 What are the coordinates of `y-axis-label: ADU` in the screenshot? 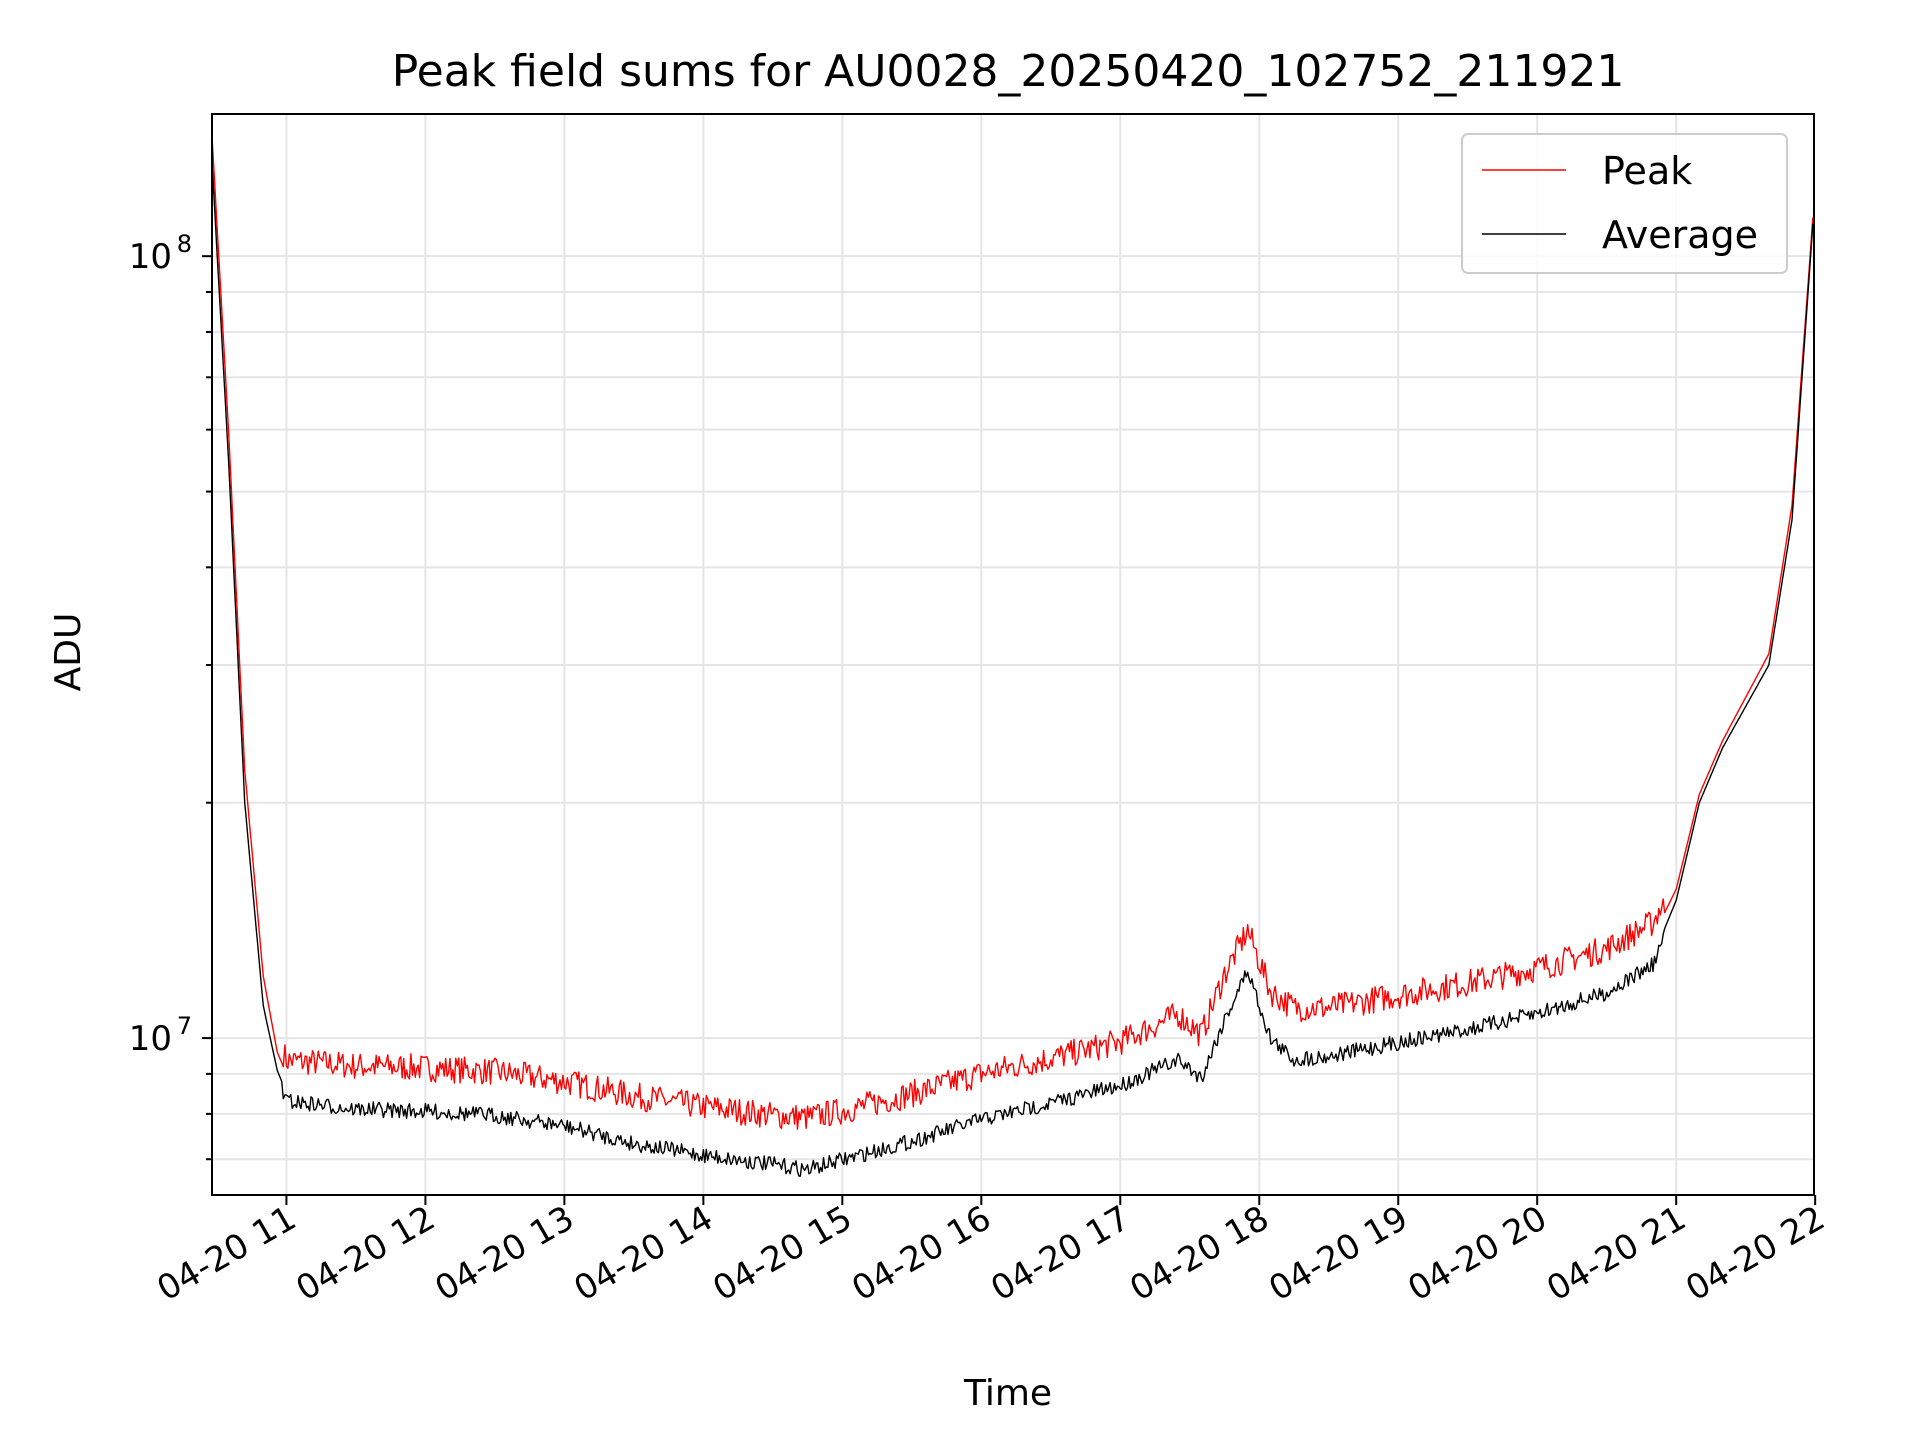 It's located at (68, 652).